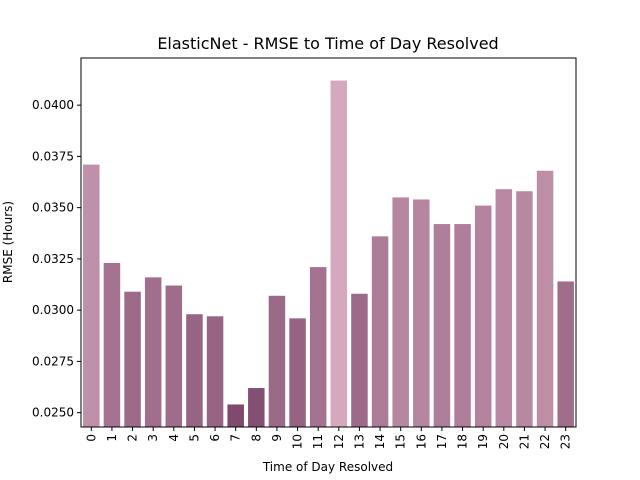 The height and width of the screenshot is (480, 640). What do you see at coordinates (421, 441) in the screenshot?
I see `x-tick-label-16: 16` at bounding box center [421, 441].